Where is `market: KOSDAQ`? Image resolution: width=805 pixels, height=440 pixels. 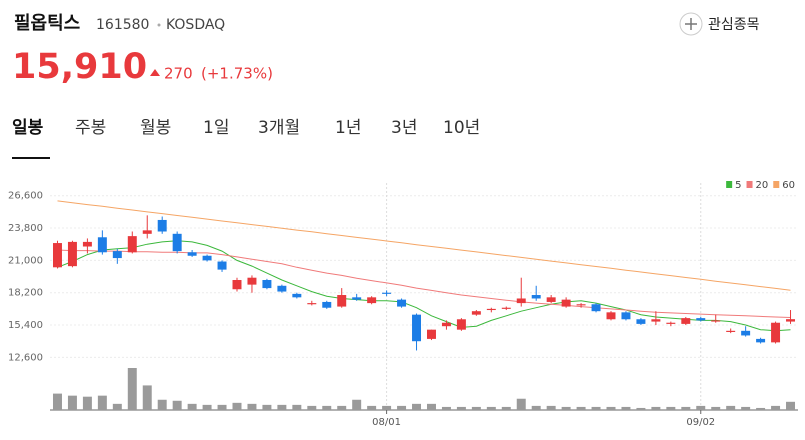
market: KOSDAQ is located at coordinates (195, 25).